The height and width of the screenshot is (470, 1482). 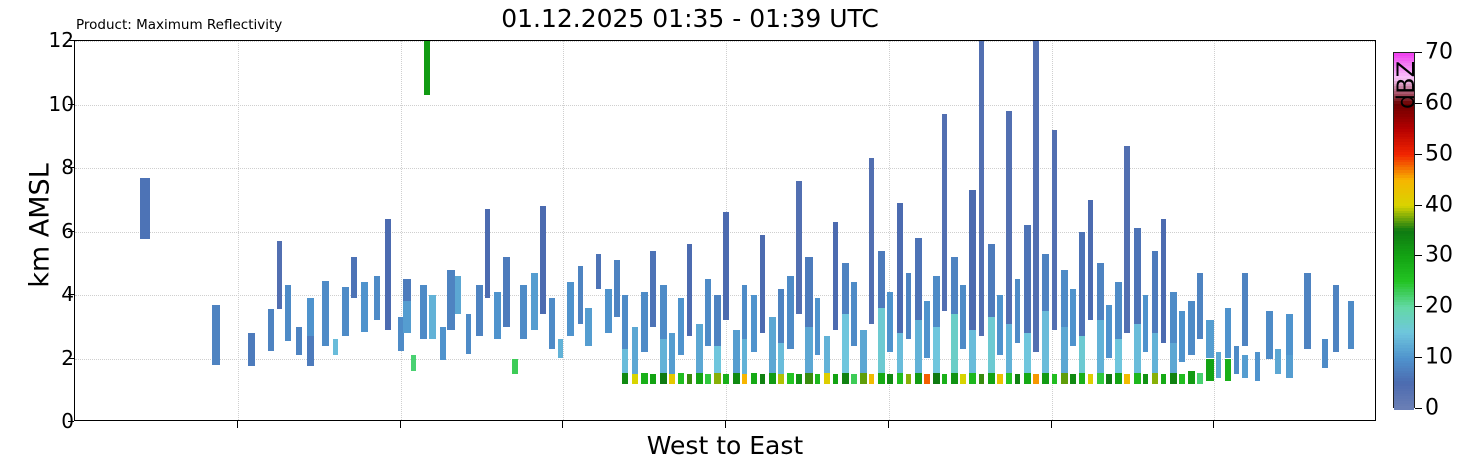 I want to click on colorbar-tick-label: 60, so click(x=1439, y=103).